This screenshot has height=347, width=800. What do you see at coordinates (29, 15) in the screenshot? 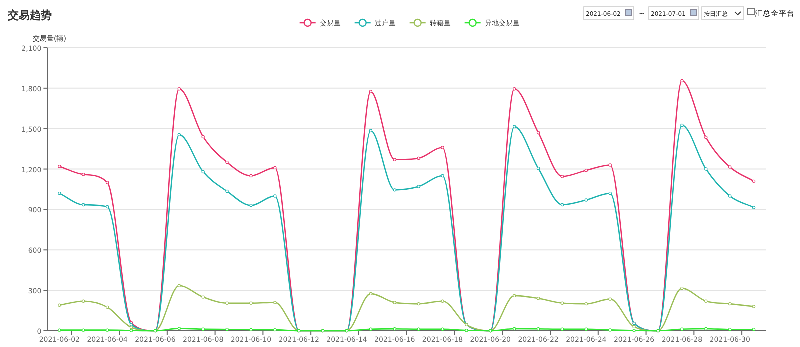
I see `chart-title: 交易趋势` at bounding box center [29, 15].